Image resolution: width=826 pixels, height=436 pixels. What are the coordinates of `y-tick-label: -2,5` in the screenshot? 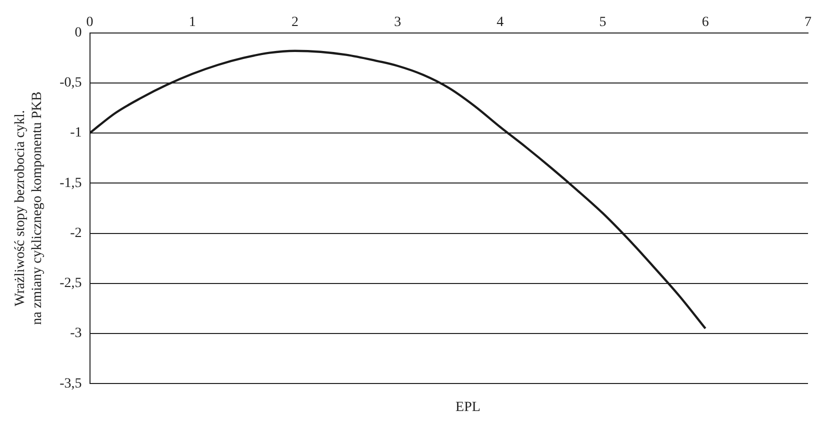 It's located at (71, 284).